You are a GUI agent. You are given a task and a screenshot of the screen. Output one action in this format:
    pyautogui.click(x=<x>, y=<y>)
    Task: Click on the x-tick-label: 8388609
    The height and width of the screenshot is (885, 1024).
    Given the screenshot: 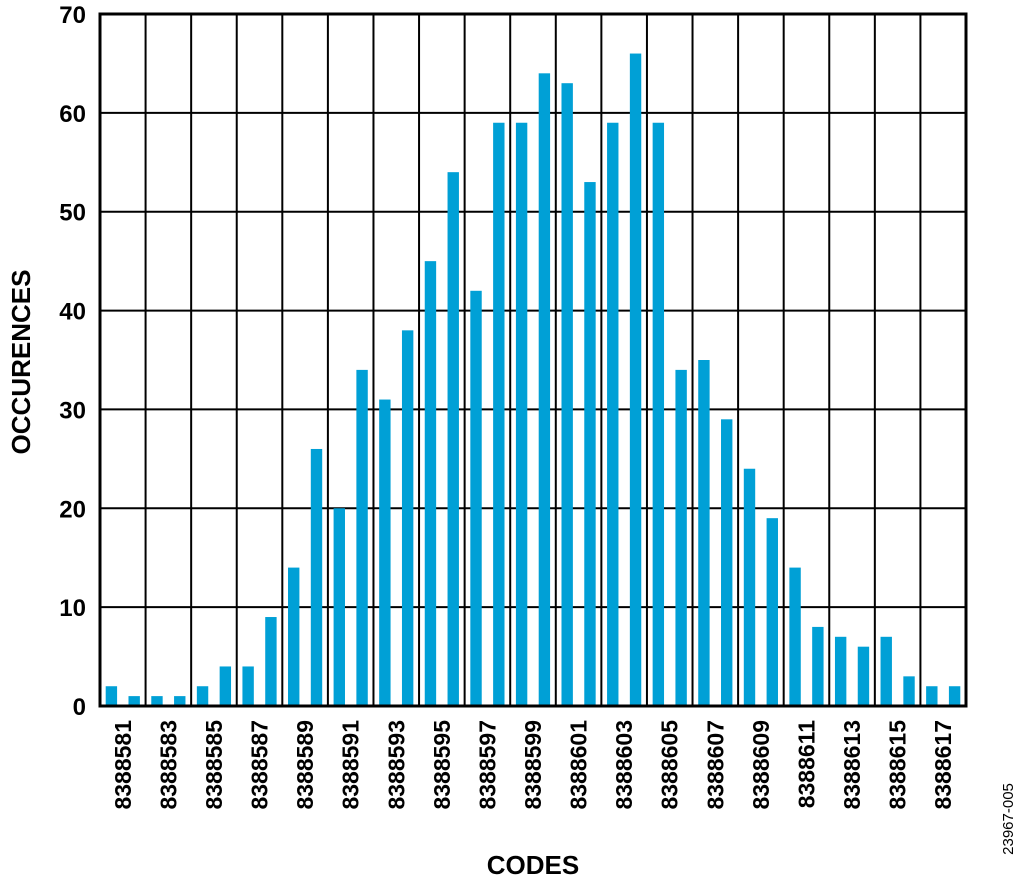 What is the action you would take?
    pyautogui.click(x=761, y=765)
    